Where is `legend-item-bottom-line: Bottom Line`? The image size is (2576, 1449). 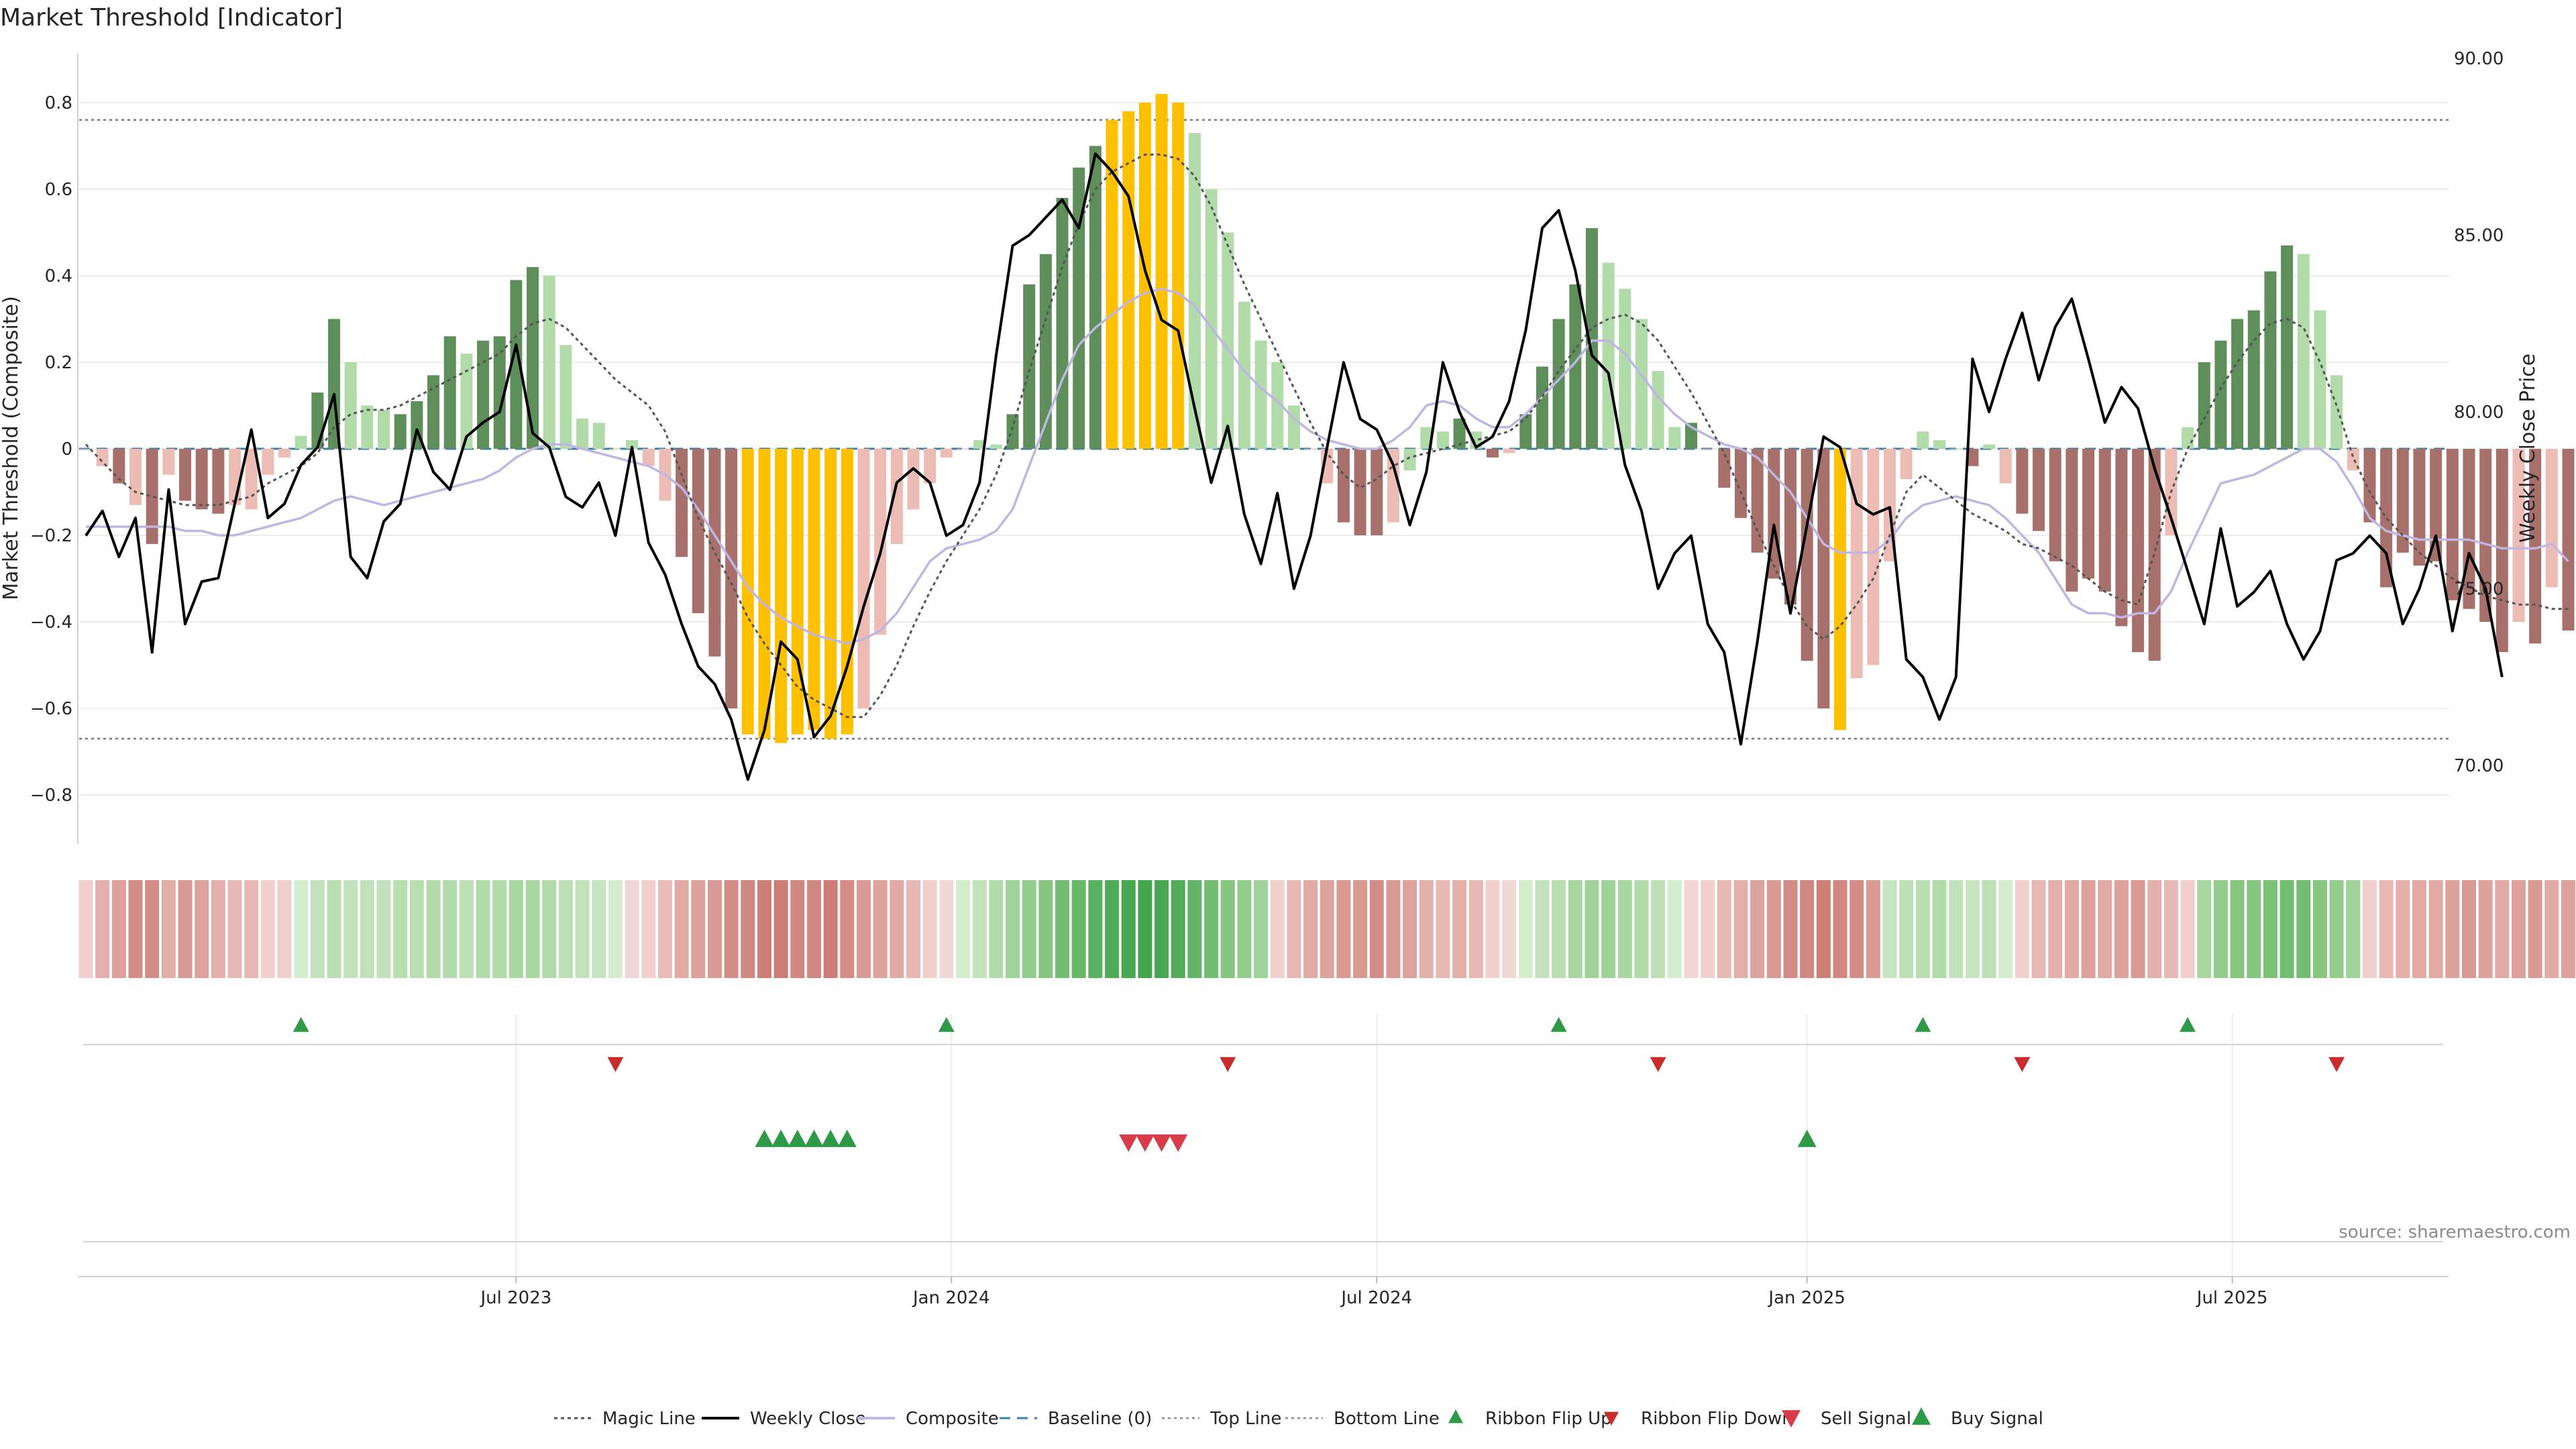 legend-item-bottom-line: Bottom Line is located at coordinates (1362, 1419).